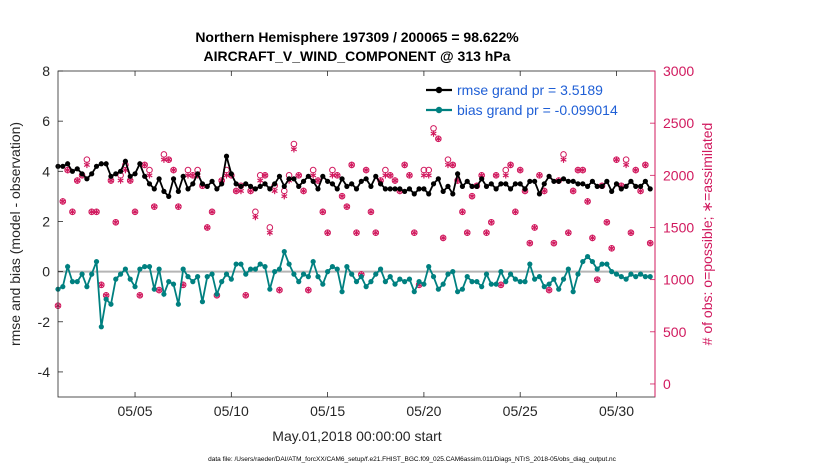  Describe the element at coordinates (357, 436) in the screenshot. I see `x-axis-label: May.01,2018 00:00:00 start` at that location.